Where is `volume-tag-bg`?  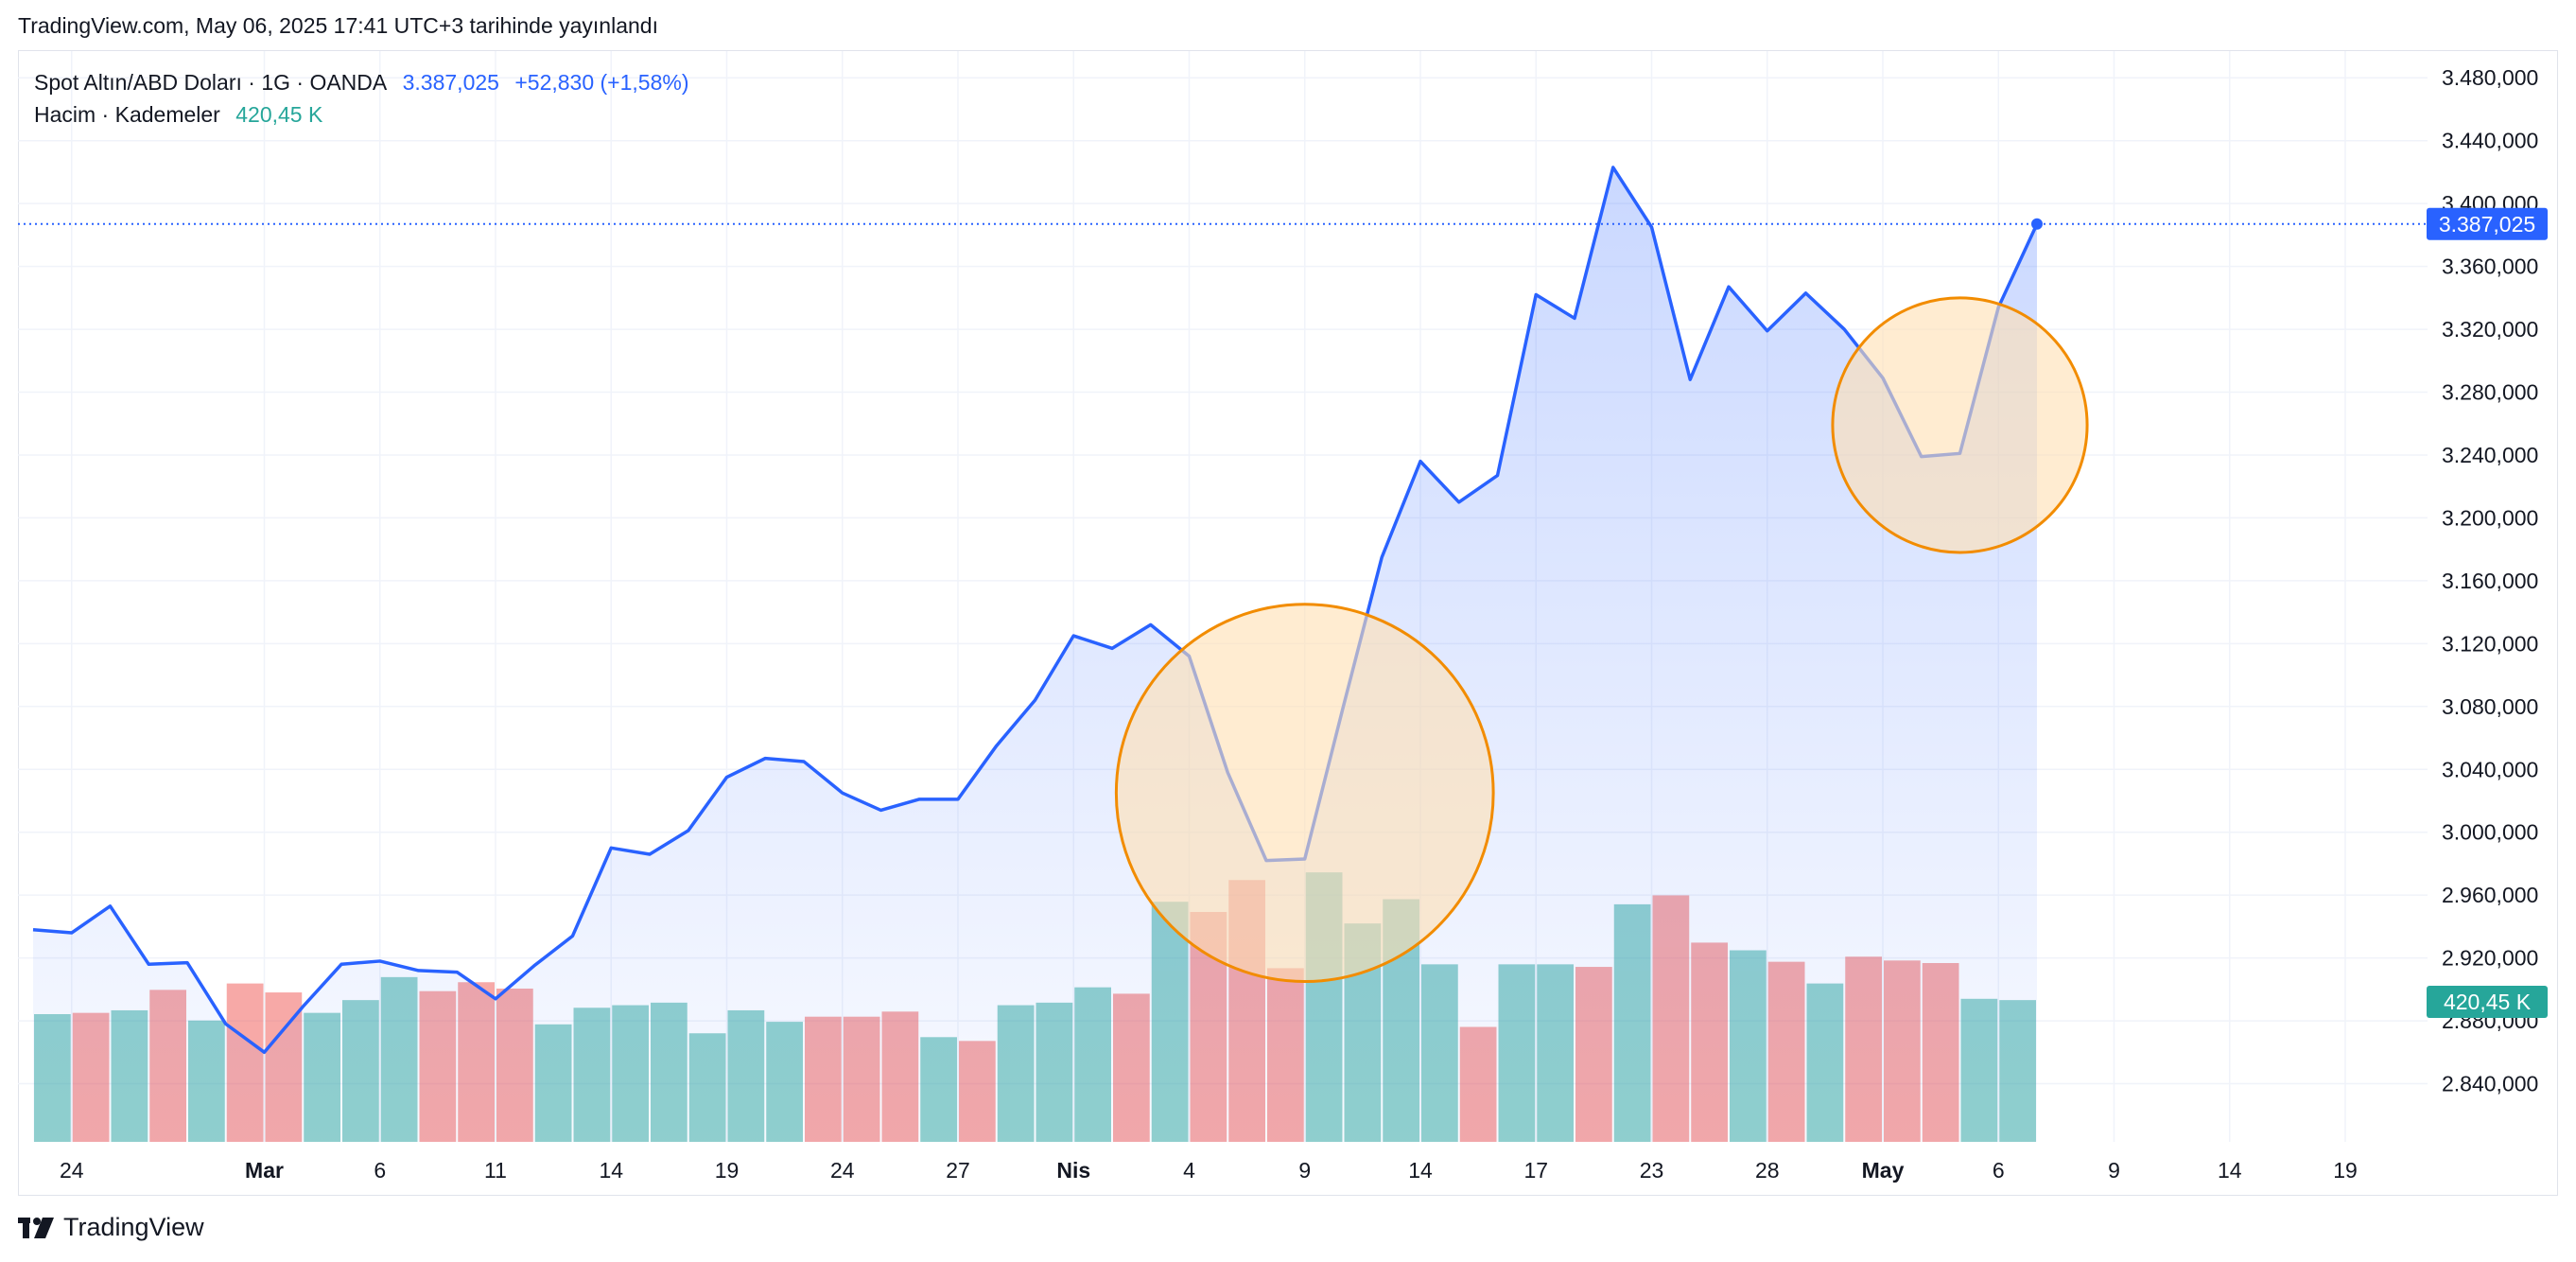
volume-tag-bg is located at coordinates (2487, 1002).